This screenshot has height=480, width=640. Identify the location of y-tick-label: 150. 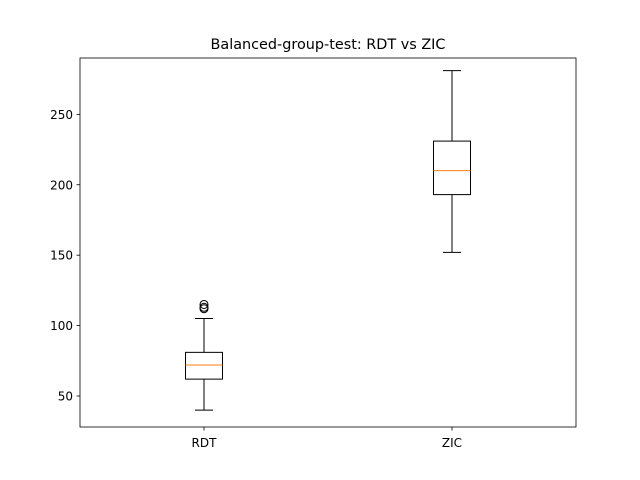
(61, 256).